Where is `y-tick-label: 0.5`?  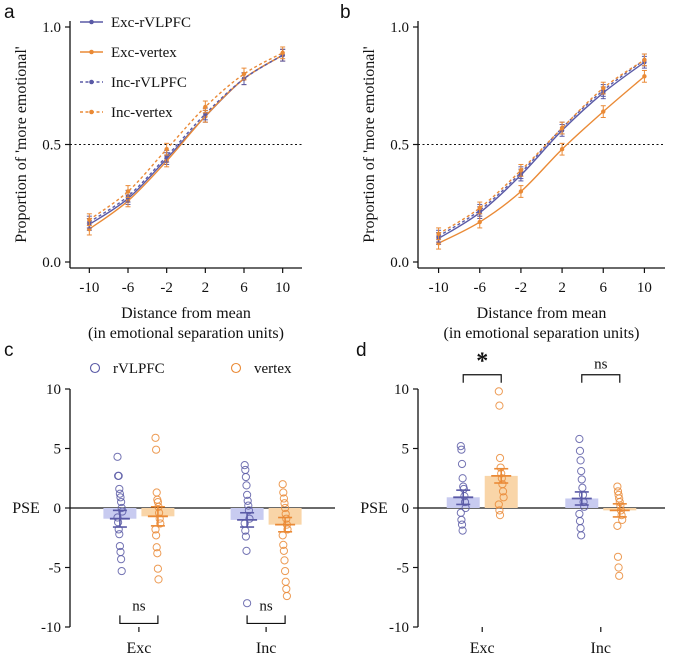 y-tick-label: 0.5 is located at coordinates (399, 146).